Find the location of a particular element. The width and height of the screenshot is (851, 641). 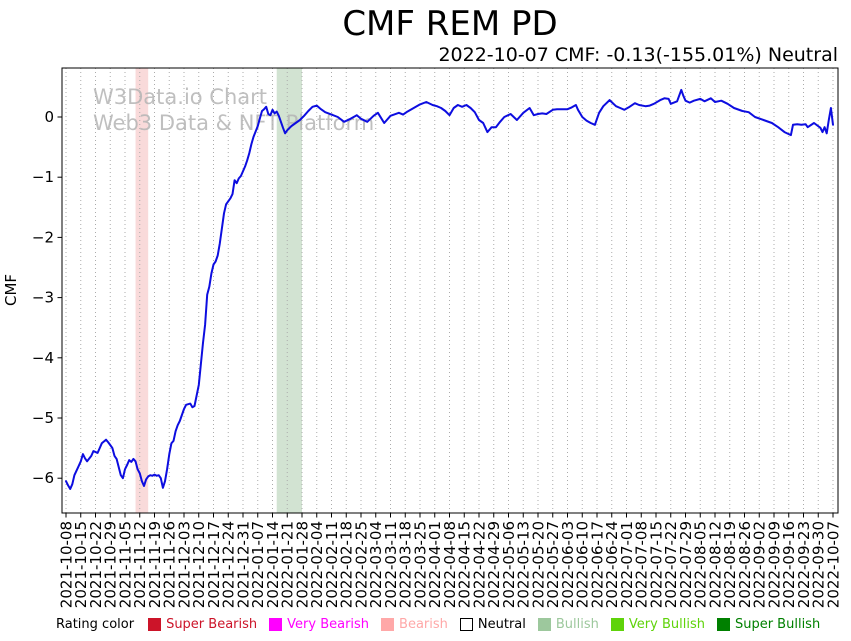

x-tick-label: 2022-03-11 is located at coordinates (391, 564).